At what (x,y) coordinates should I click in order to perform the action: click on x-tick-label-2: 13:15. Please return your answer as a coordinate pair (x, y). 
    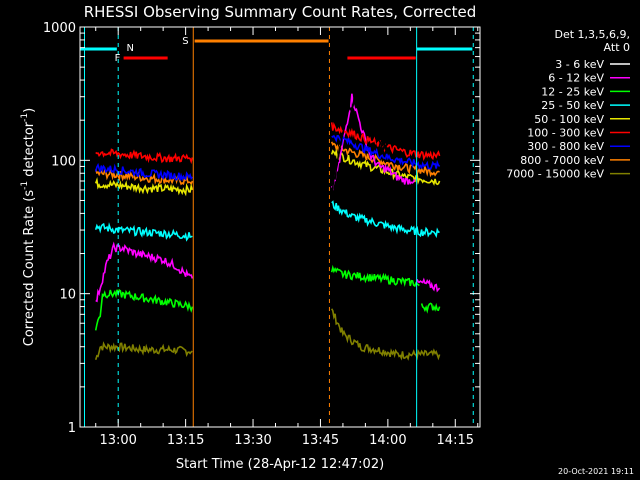
    Looking at the image, I should click on (185, 440).